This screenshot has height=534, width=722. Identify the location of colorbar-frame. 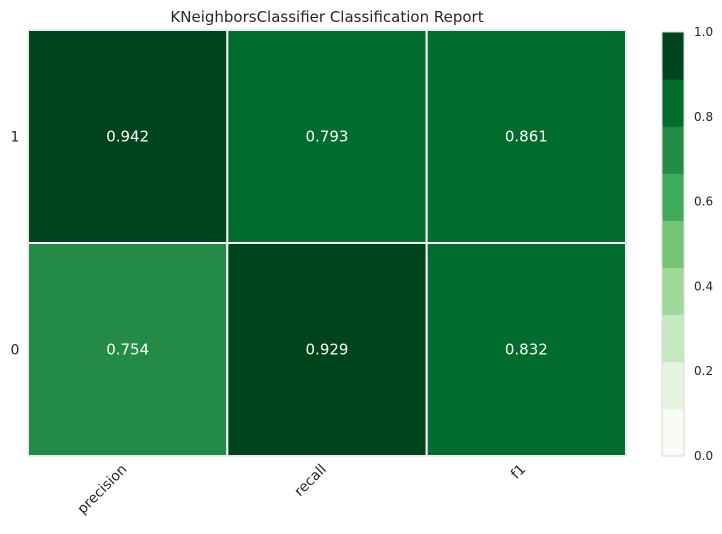
(673, 244).